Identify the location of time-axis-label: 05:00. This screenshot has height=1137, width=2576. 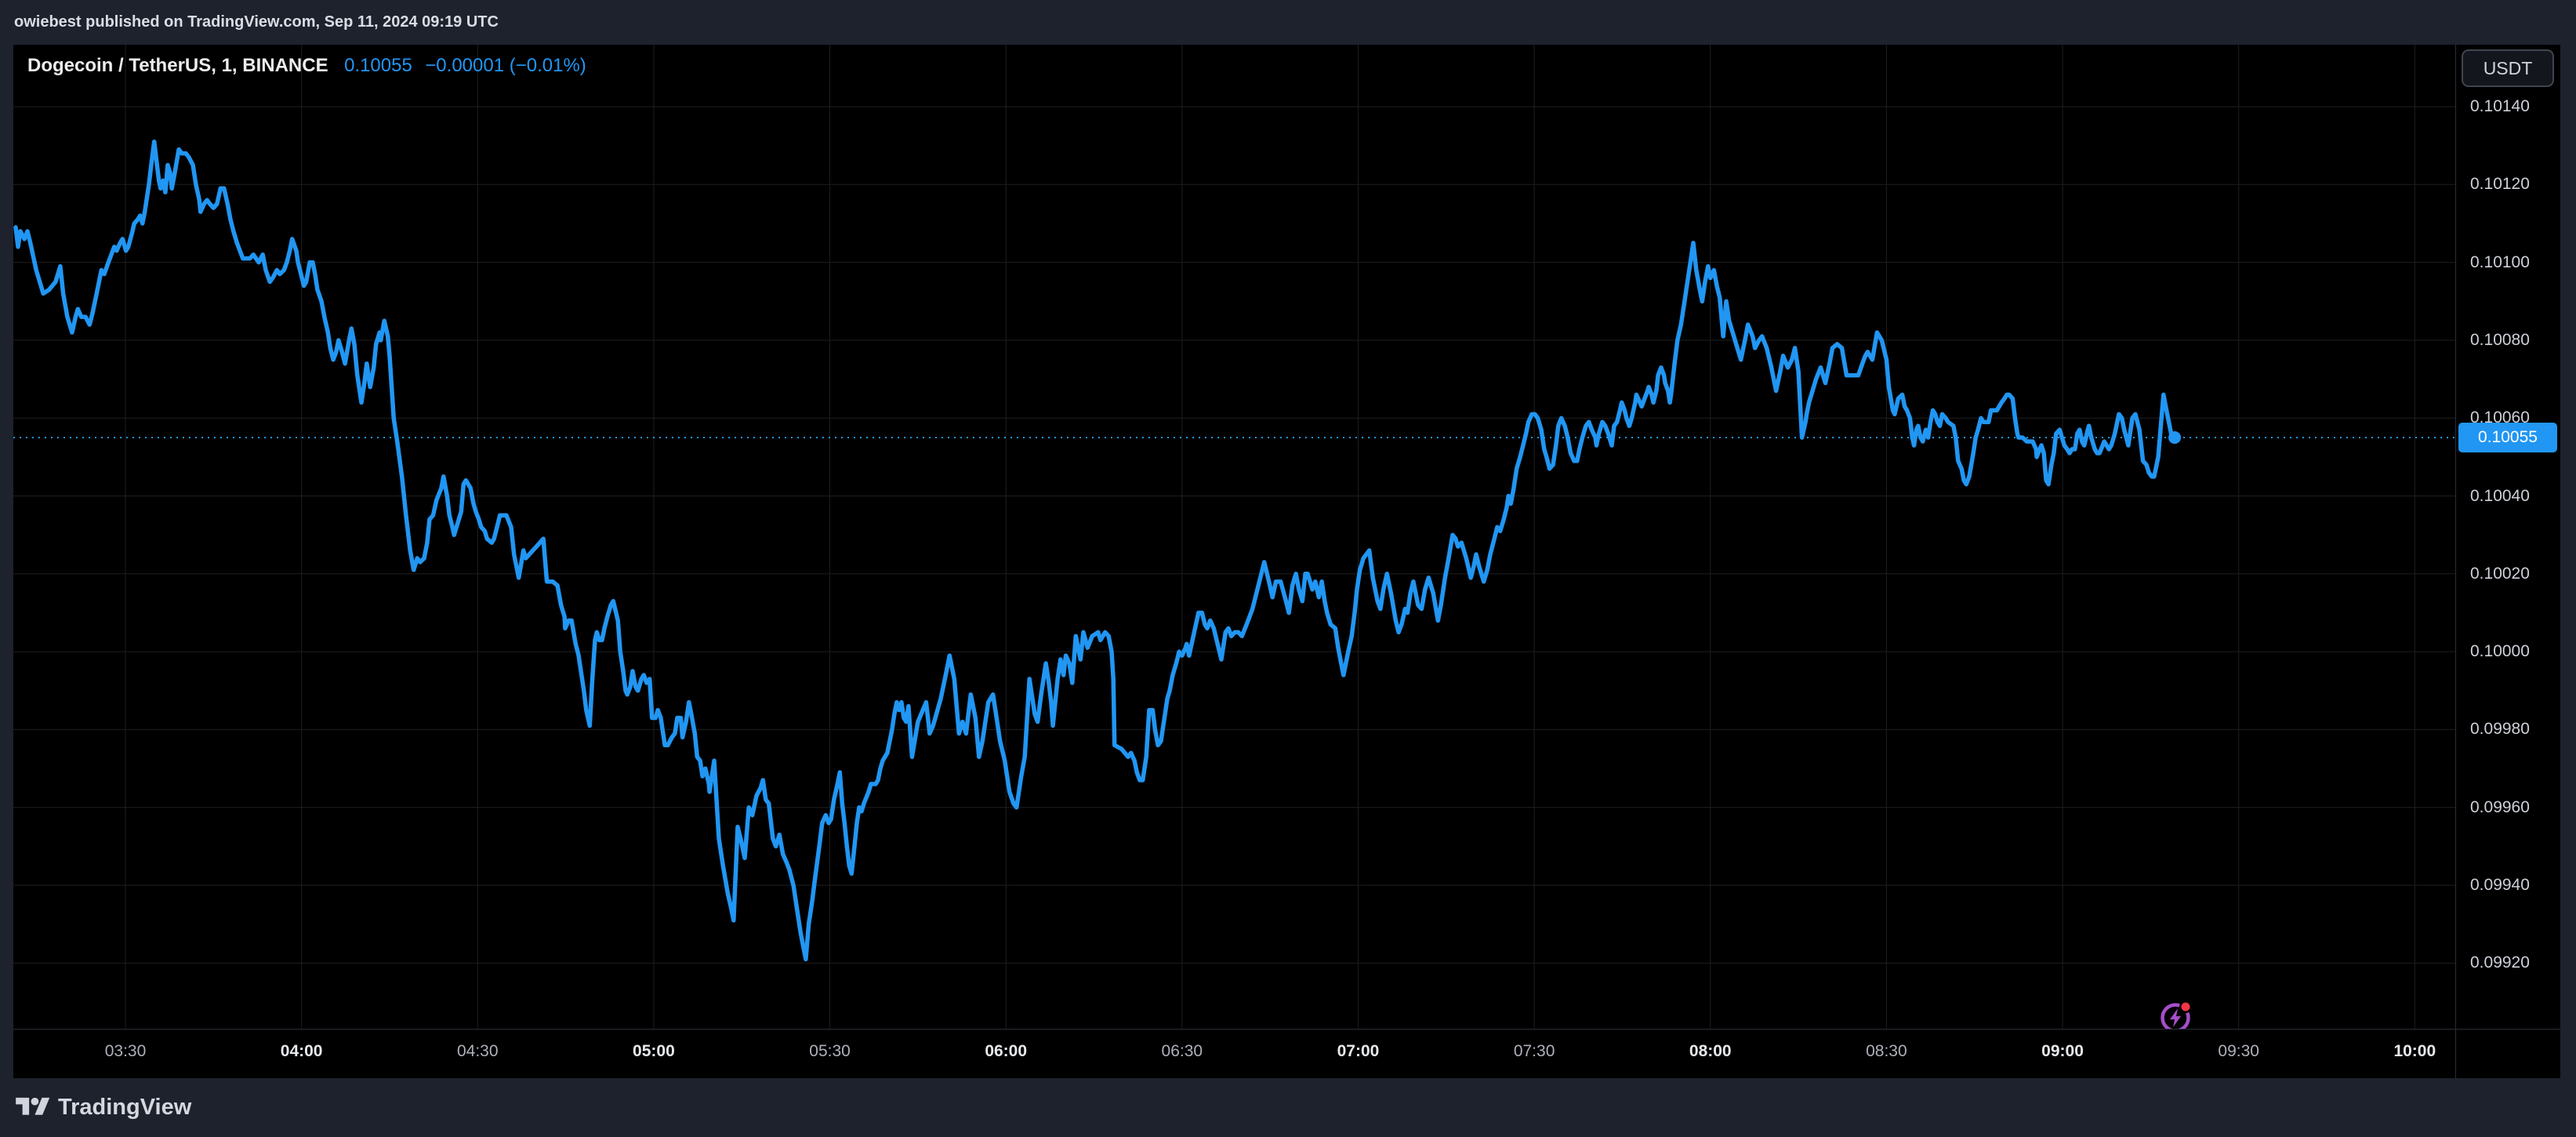
(654, 1051).